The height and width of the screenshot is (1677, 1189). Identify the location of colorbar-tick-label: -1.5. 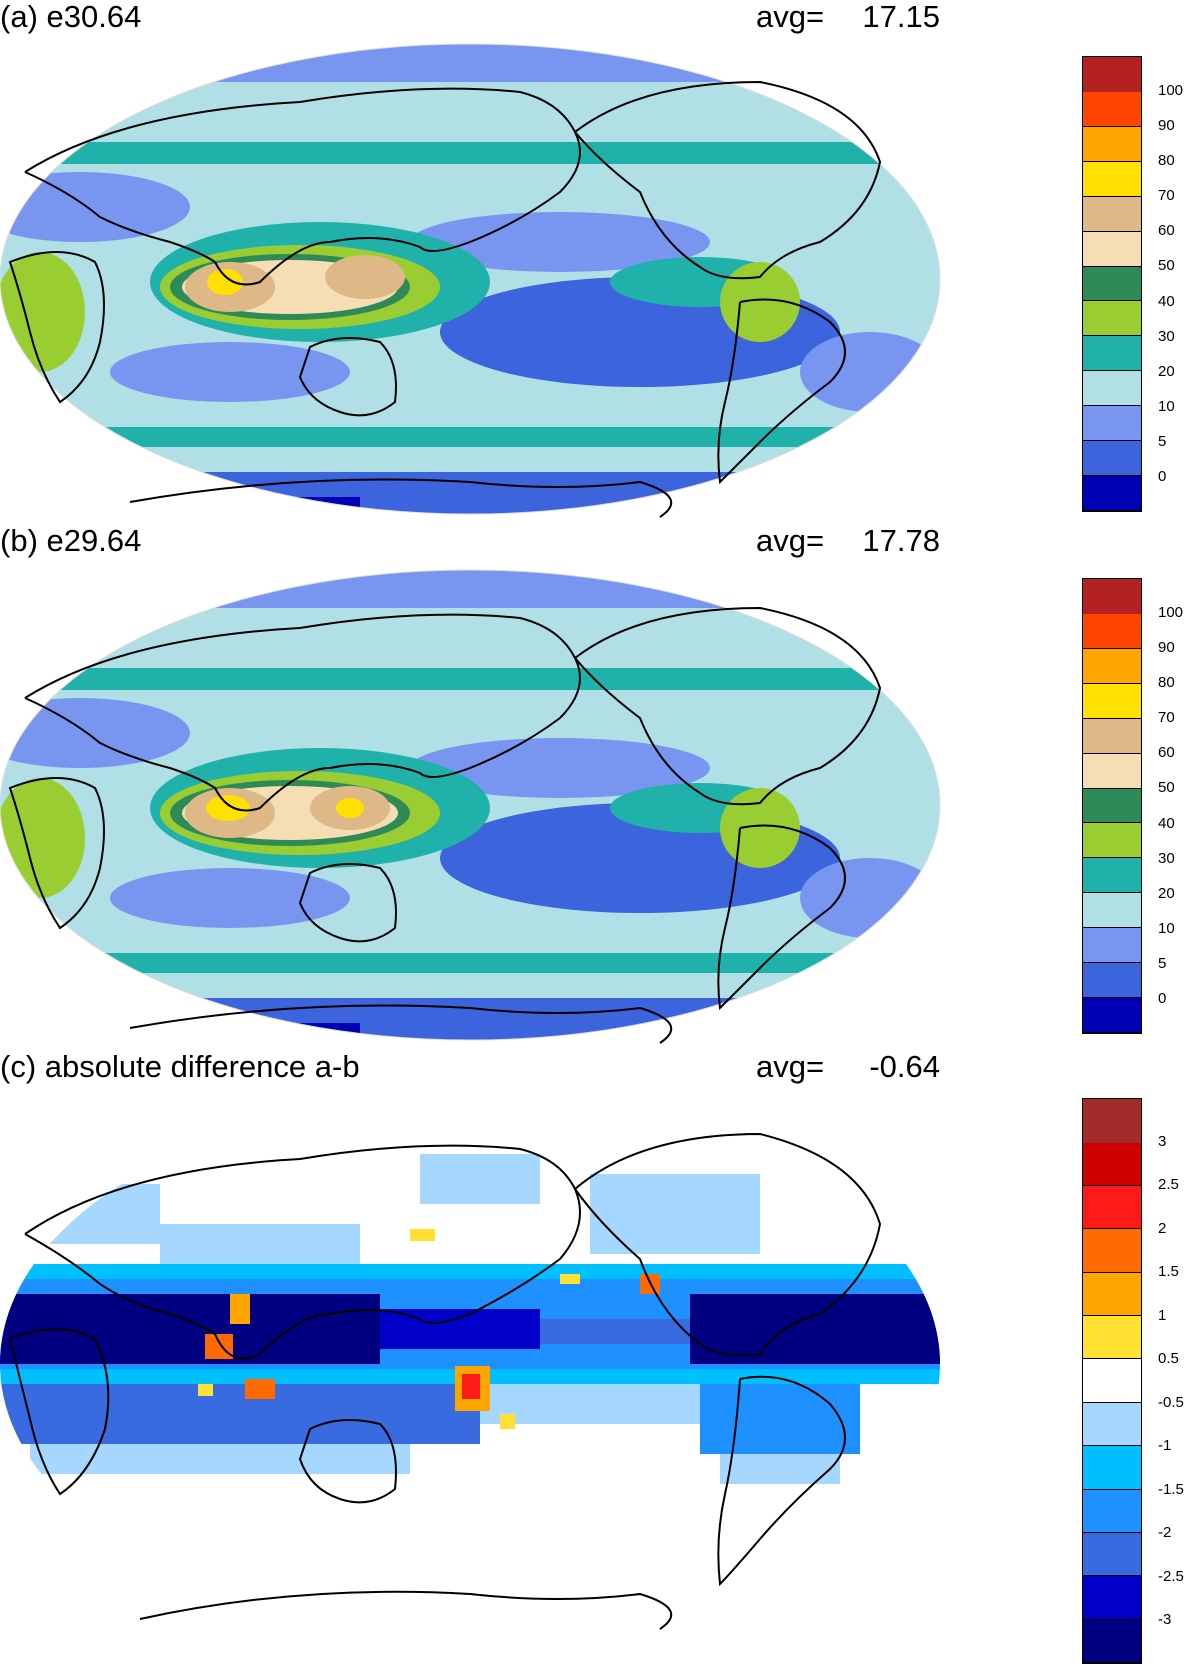
(1171, 1489).